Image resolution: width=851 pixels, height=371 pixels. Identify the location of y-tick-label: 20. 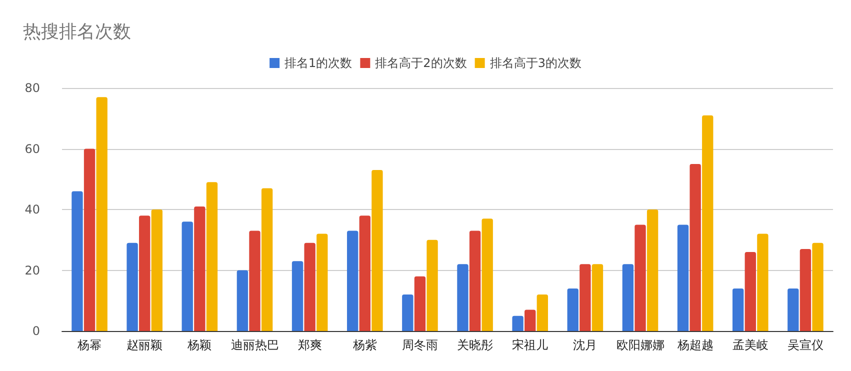
(32, 270).